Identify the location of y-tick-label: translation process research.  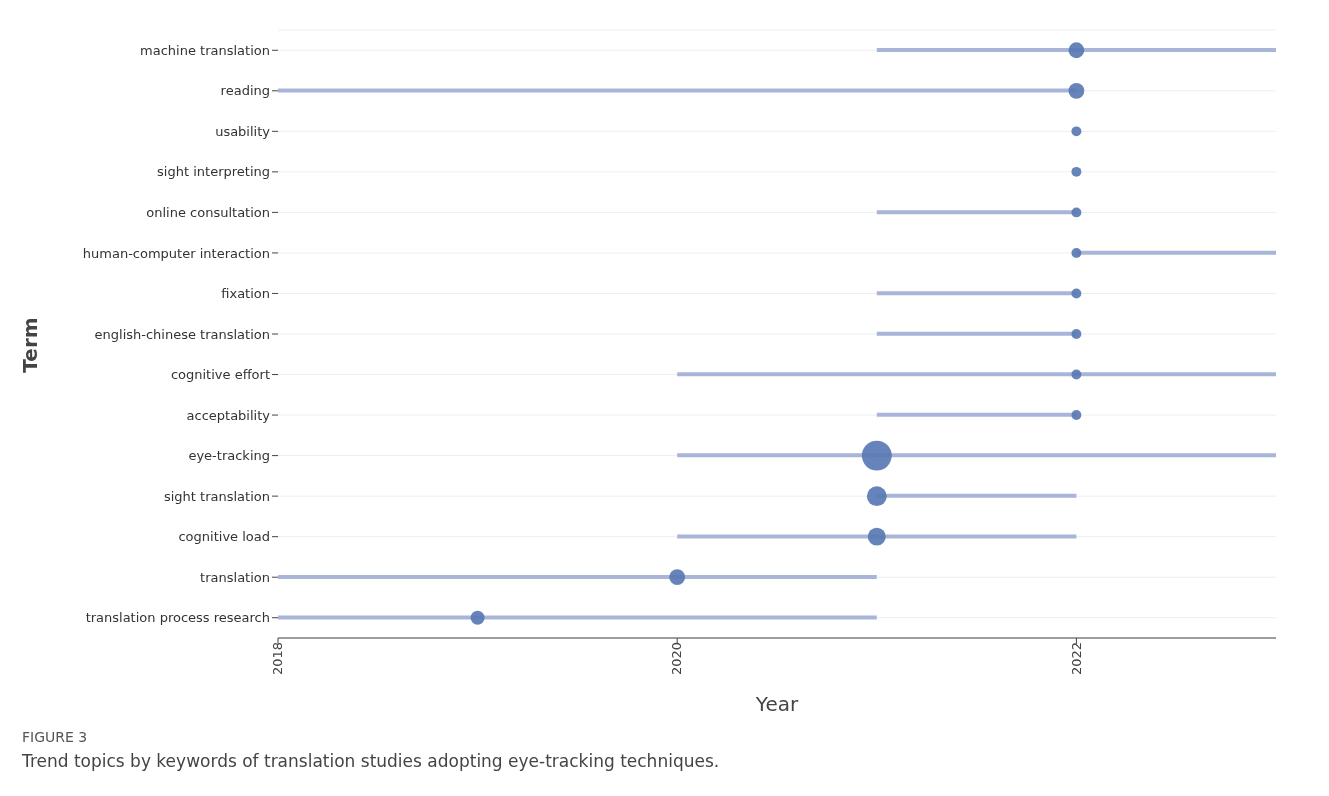
(177, 618).